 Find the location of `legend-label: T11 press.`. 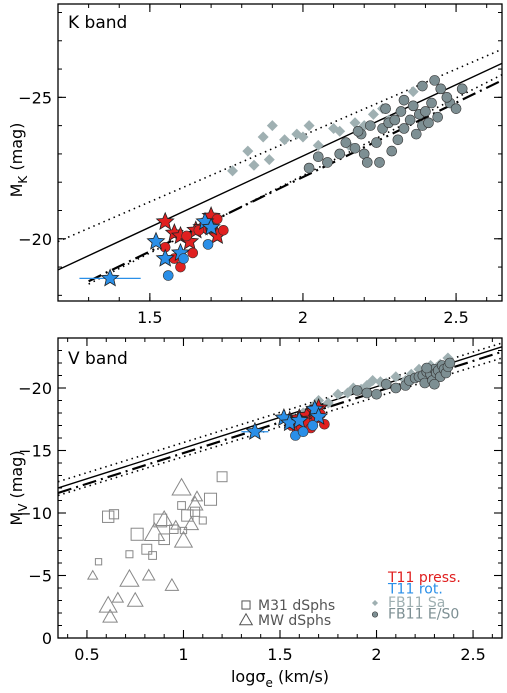

legend-label: T11 press. is located at coordinates (424, 578).